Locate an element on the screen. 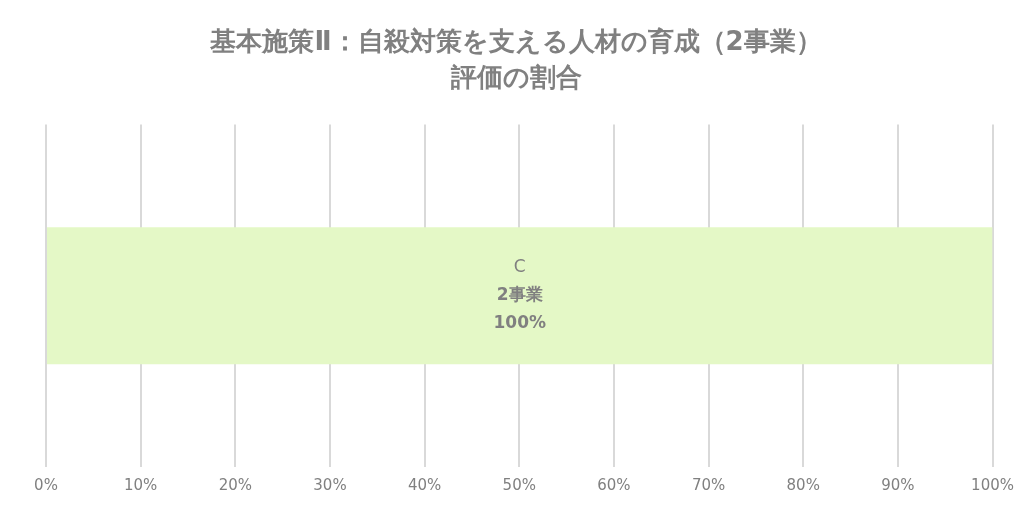 Image resolution: width=1024 pixels, height=513 pixels. chart-title: 基本施策Ⅱ：自殺対策を支える人材の育成（2事業） is located at coordinates (515, 41).